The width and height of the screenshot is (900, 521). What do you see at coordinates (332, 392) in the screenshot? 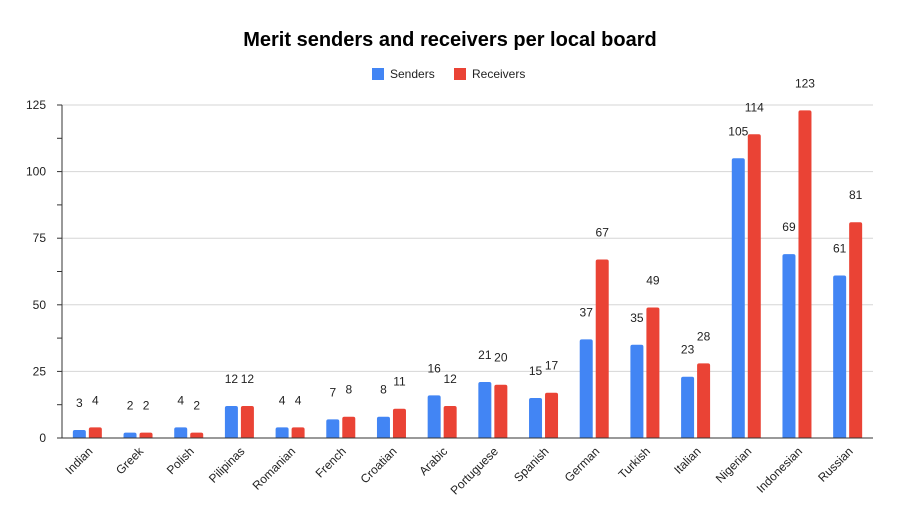
I see `data-label-senders-french: 7` at bounding box center [332, 392].